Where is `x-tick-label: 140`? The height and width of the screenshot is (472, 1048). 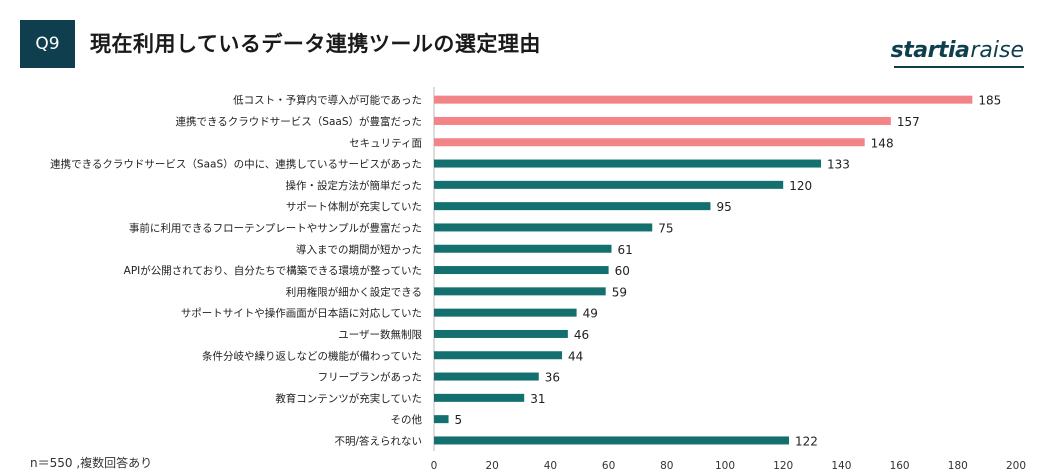
x-tick-label: 140 is located at coordinates (841, 466).